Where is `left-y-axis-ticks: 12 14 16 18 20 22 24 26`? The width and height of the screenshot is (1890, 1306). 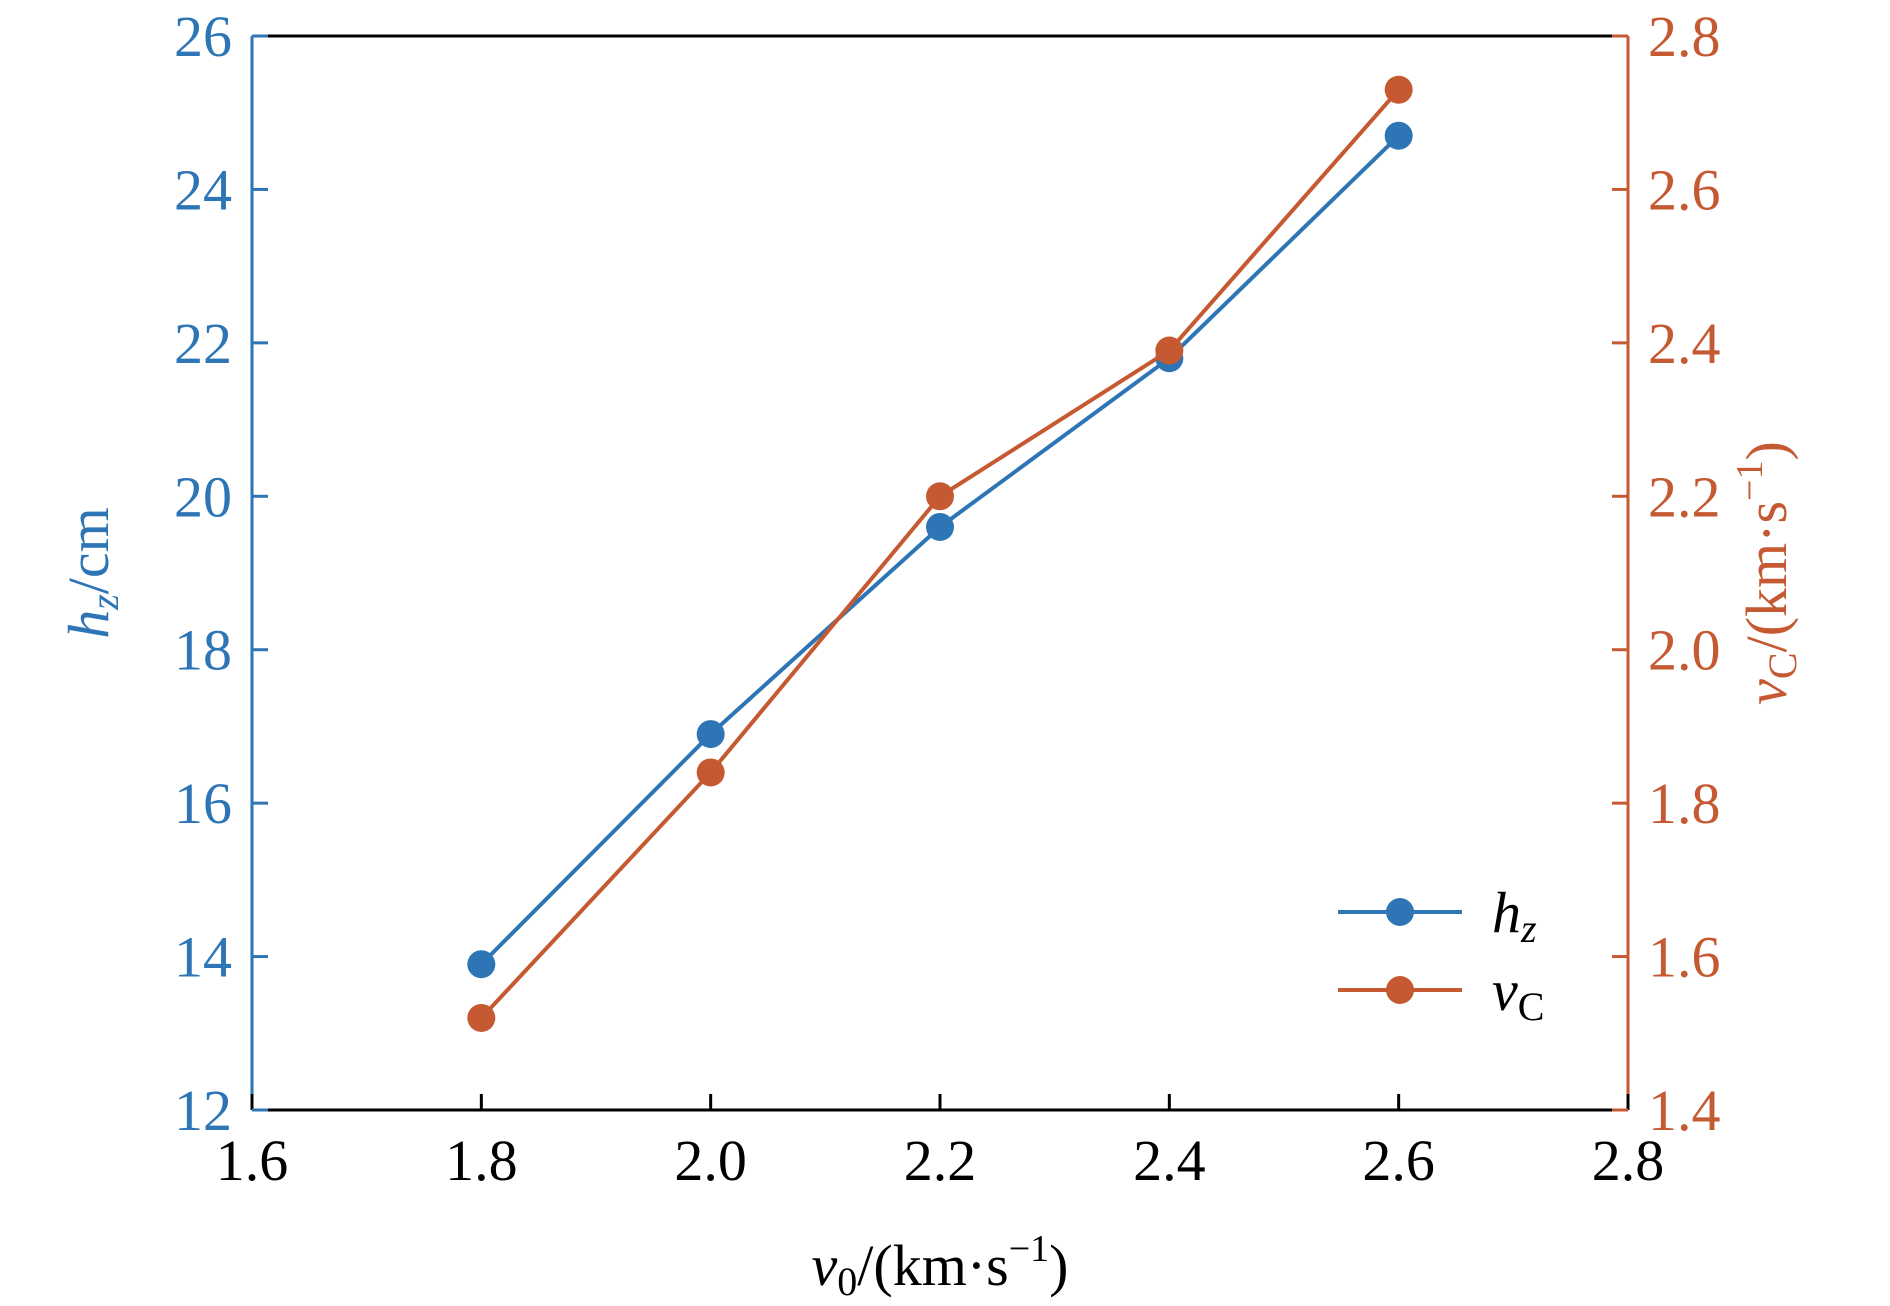 left-y-axis-ticks: 12 14 16 18 20 22 24 26 is located at coordinates (221, 573).